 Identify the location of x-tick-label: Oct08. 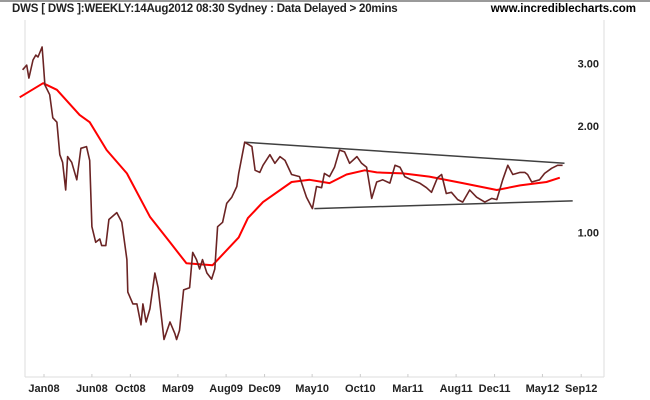
(130, 389).